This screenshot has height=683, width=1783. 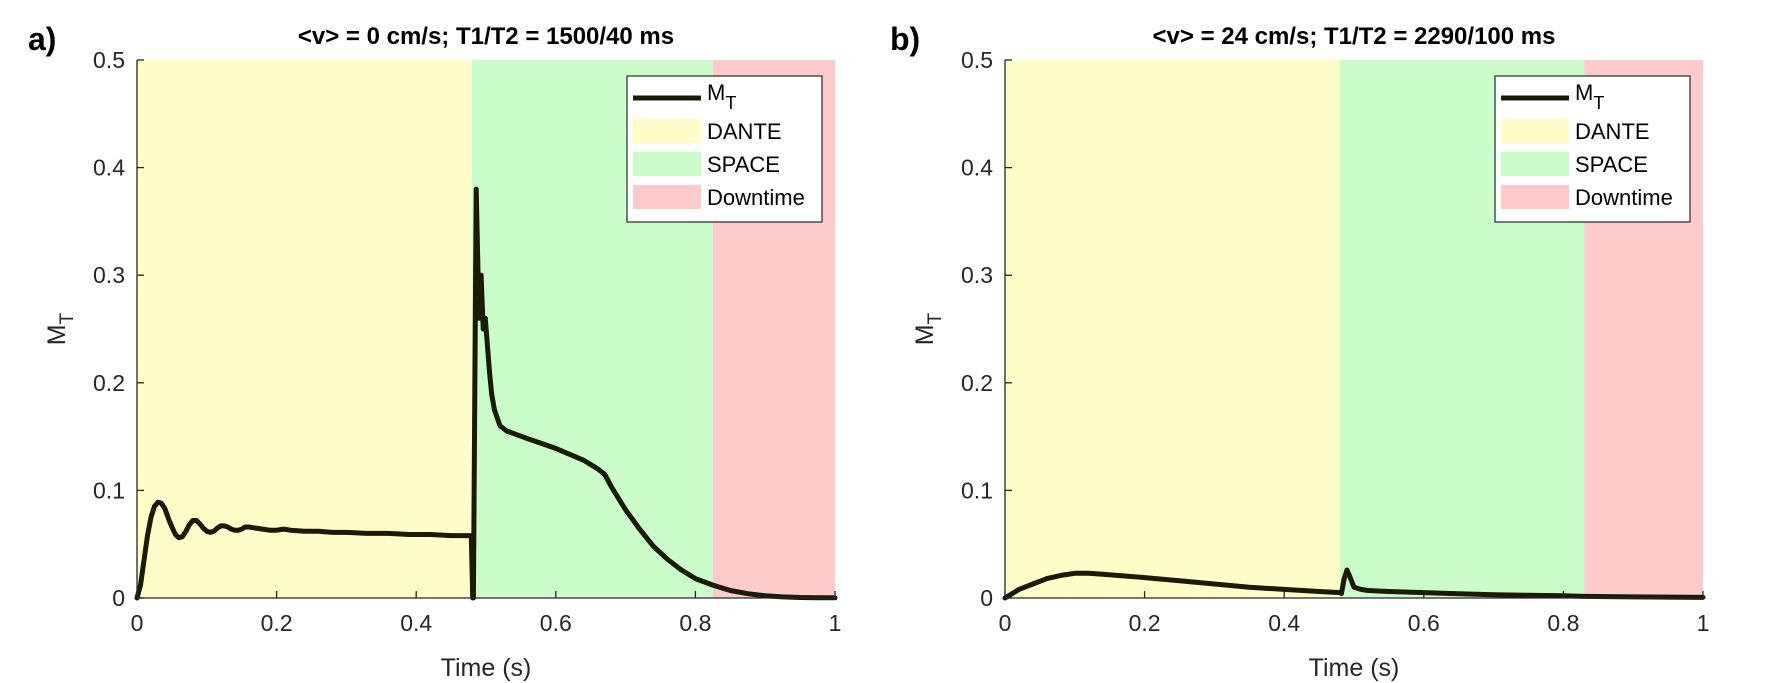 What do you see at coordinates (42, 39) in the screenshot?
I see `panel-label: a)` at bounding box center [42, 39].